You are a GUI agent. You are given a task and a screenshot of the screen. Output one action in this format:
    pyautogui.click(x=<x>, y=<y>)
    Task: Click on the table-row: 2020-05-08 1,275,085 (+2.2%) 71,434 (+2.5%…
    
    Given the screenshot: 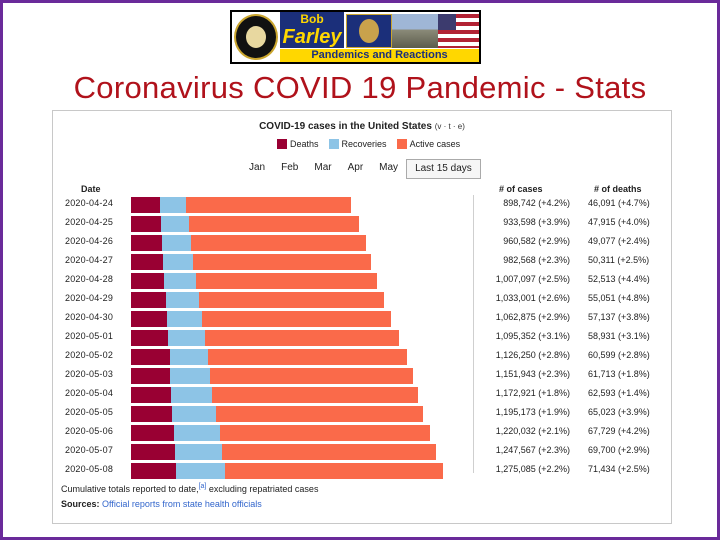 What is the action you would take?
    pyautogui.click(x=362, y=470)
    